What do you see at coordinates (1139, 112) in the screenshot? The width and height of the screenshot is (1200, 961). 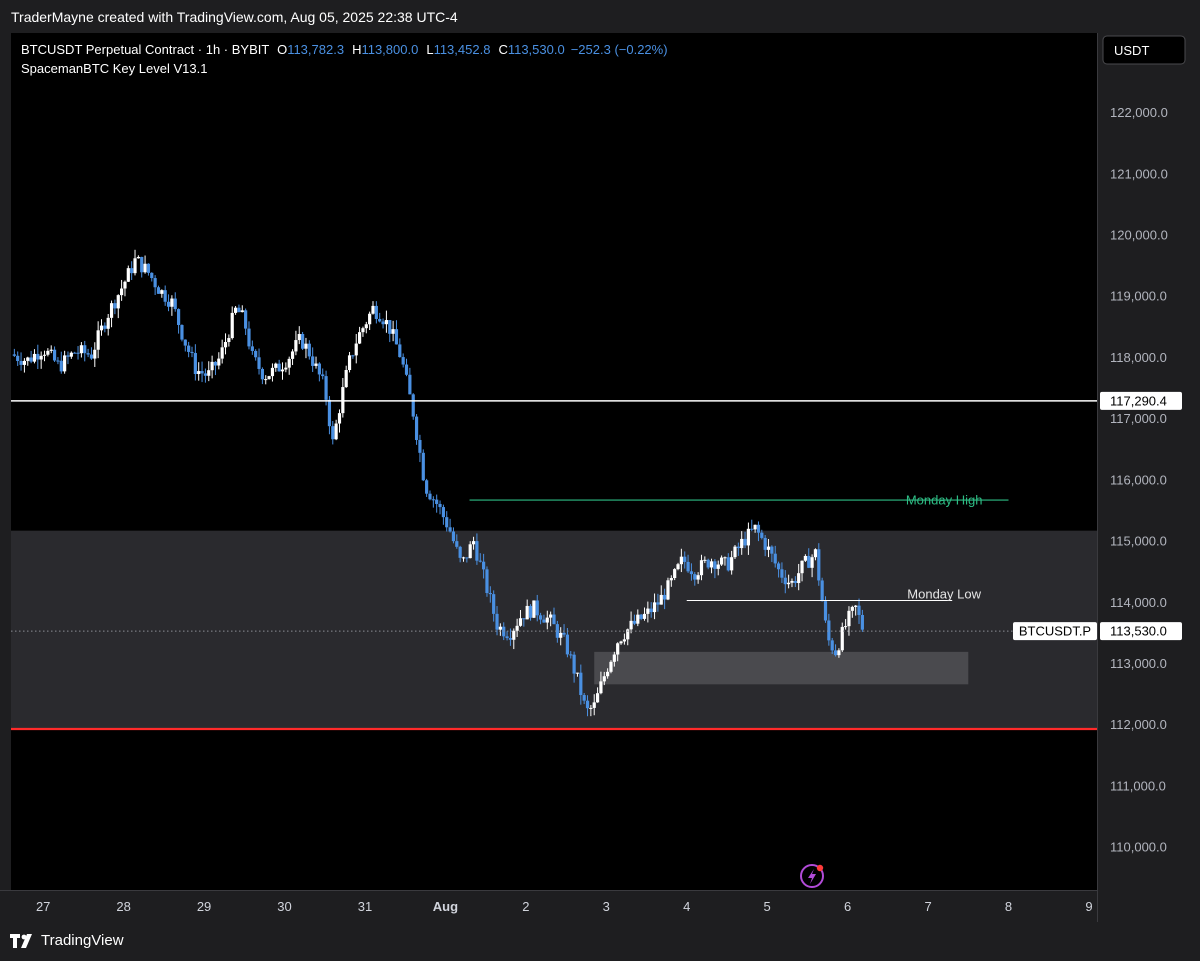 I see `price-tick: 122,000.0` at bounding box center [1139, 112].